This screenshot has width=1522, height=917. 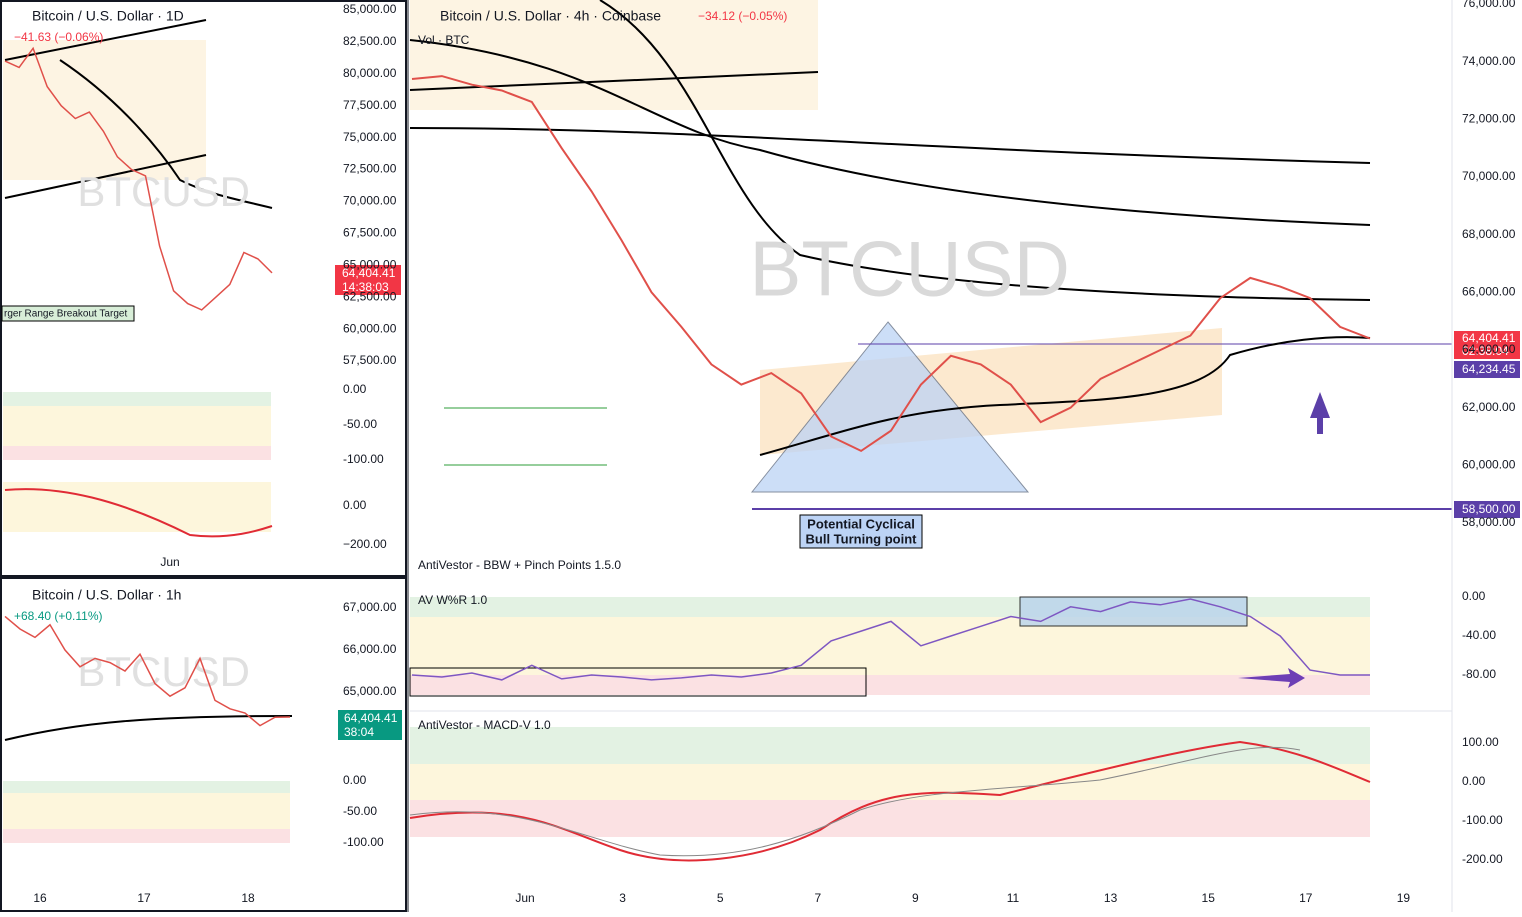 I want to click on tick-label: 70,000.00, so click(x=370, y=201).